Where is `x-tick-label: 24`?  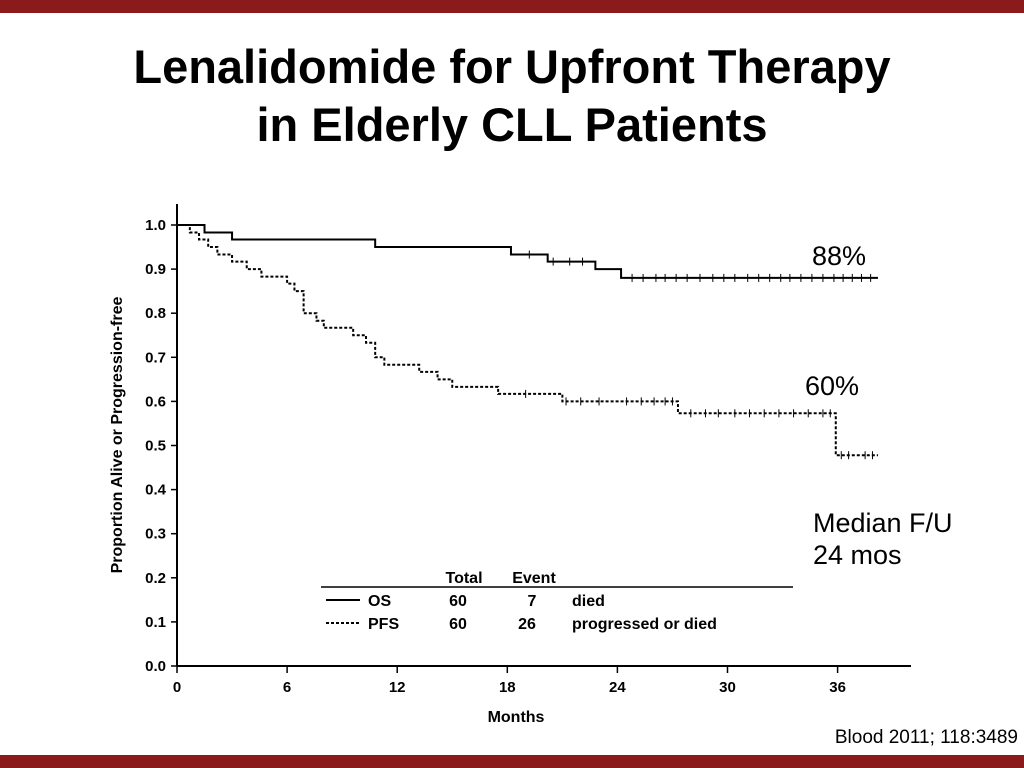
x-tick-label: 24 is located at coordinates (617, 687).